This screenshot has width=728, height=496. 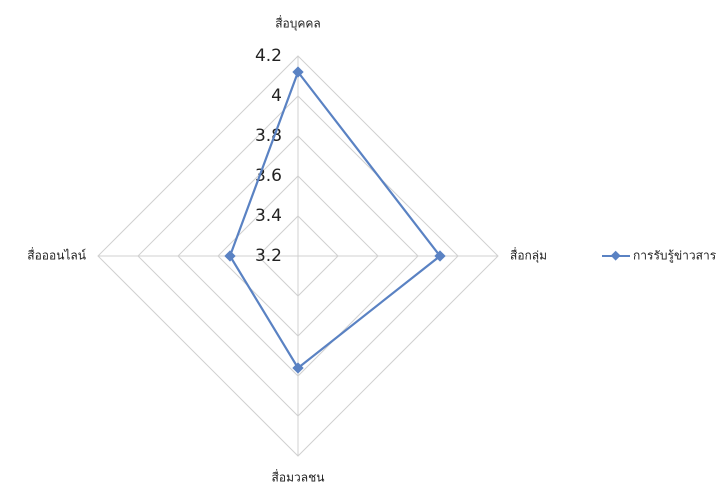 I want to click on category-label: สื่อกลุ่ม, so click(x=528, y=255).